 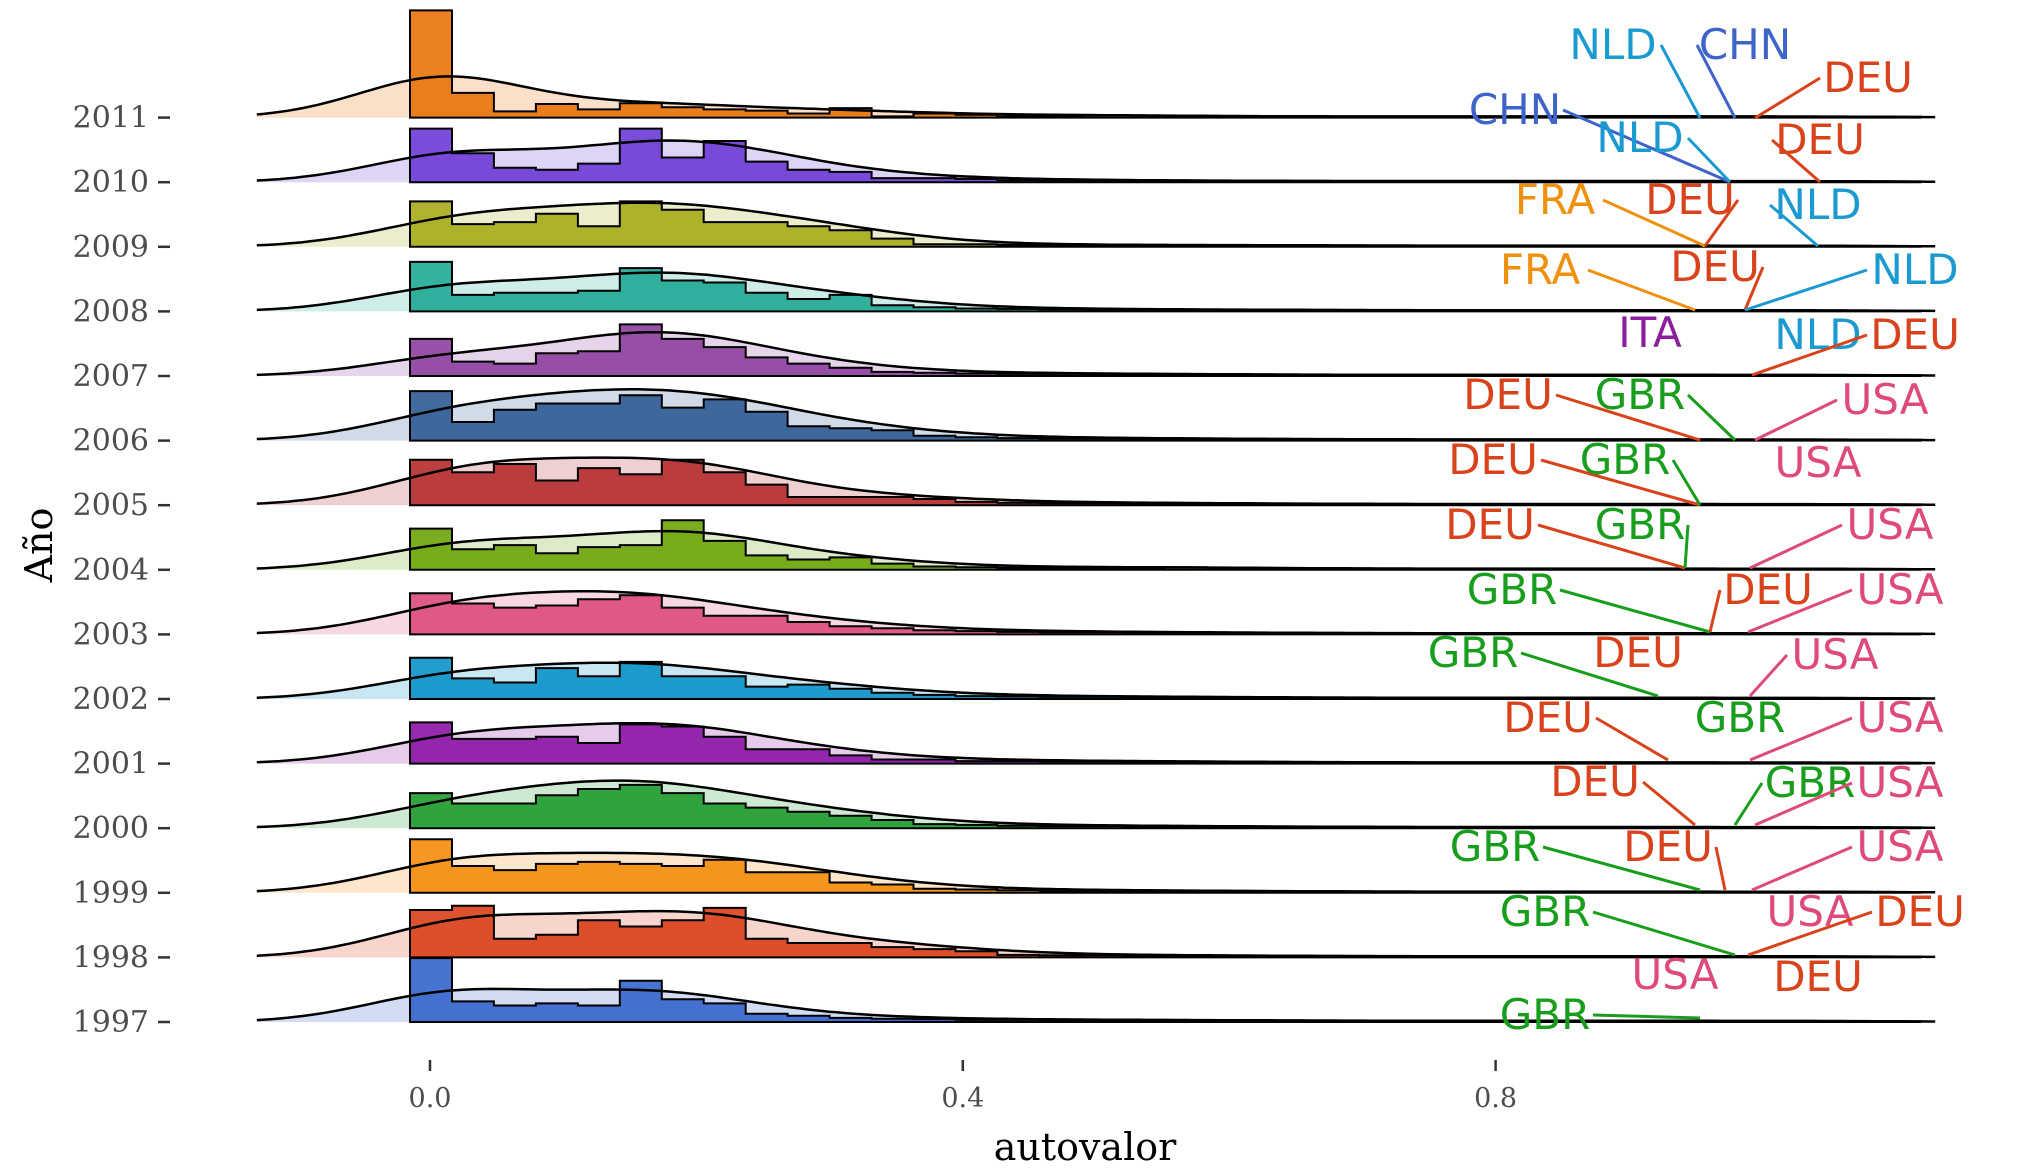 What do you see at coordinates (39, 546) in the screenshot?
I see `y-axis-title: Año` at bounding box center [39, 546].